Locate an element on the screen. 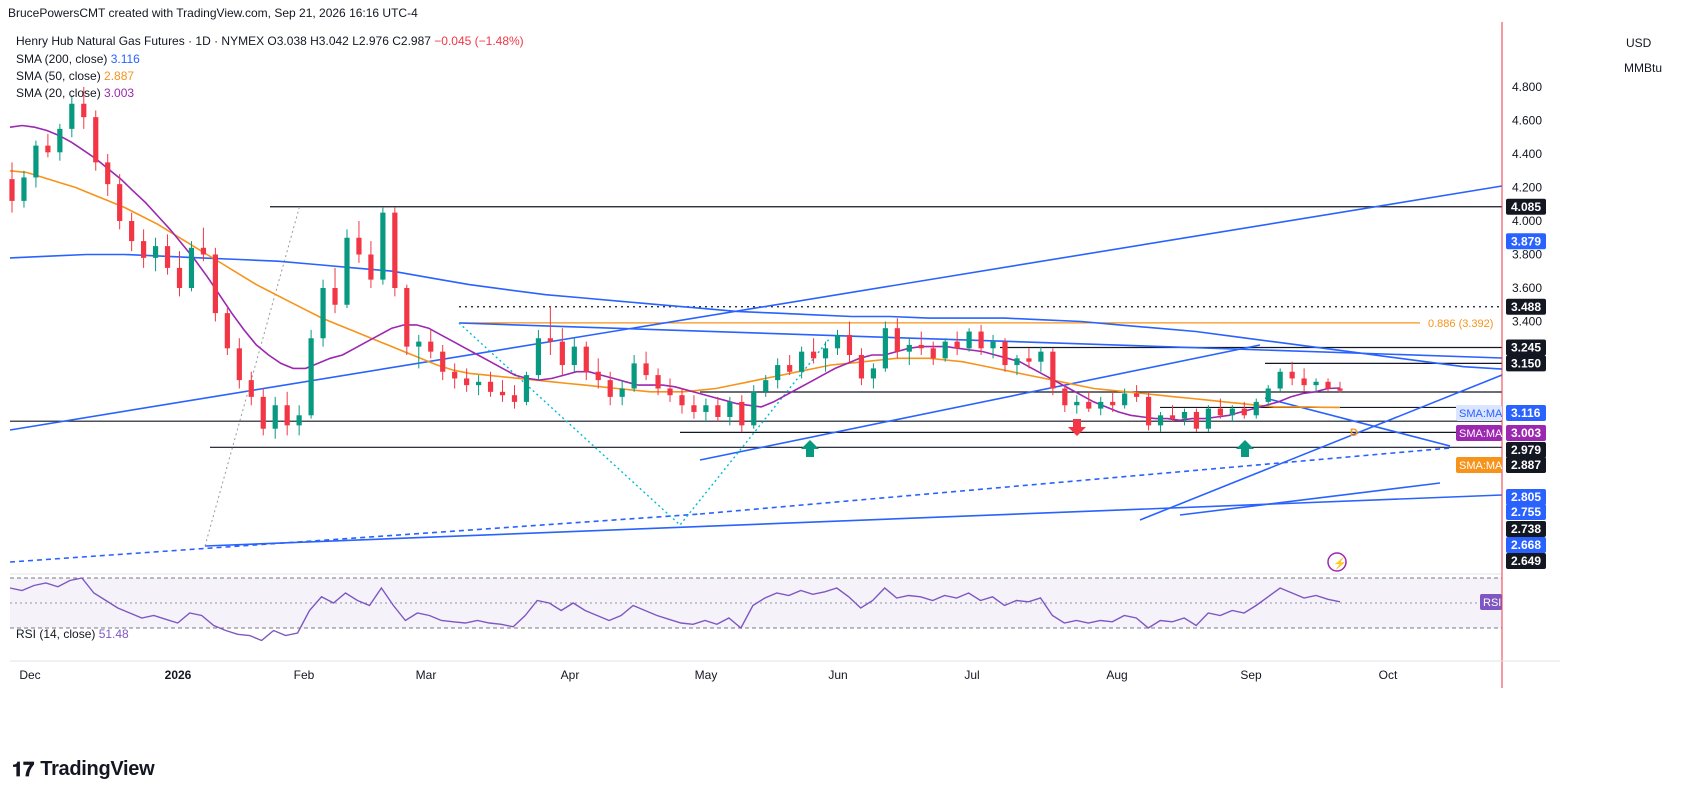 This screenshot has height=799, width=1683. sma200-legend: SMA (200, close) 3.116 is located at coordinates (78, 59).